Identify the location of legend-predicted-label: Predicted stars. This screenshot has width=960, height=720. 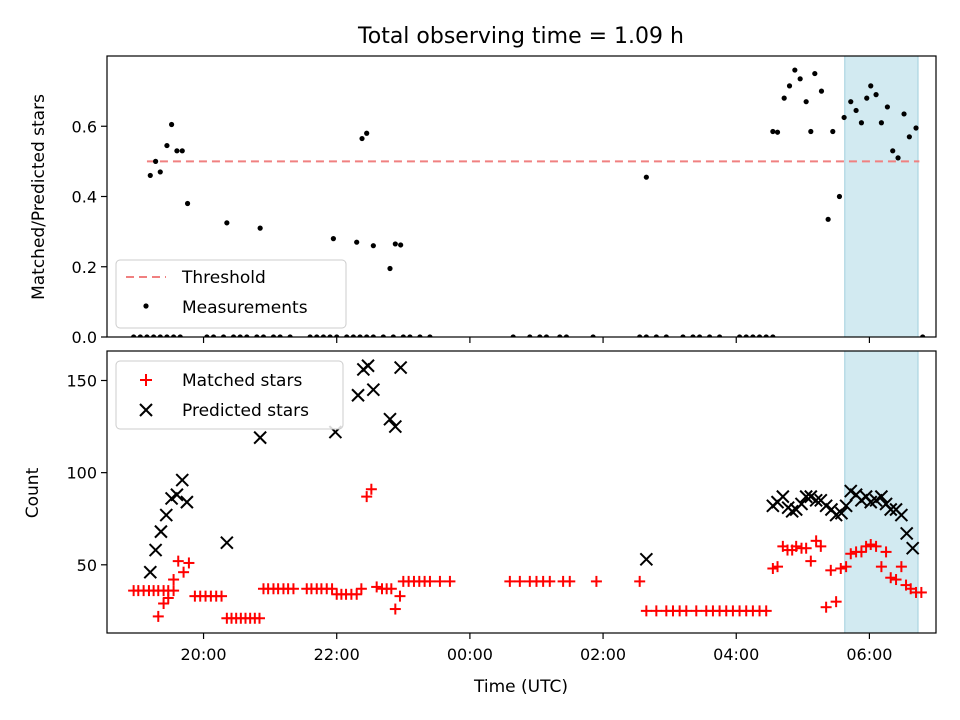
(245, 411).